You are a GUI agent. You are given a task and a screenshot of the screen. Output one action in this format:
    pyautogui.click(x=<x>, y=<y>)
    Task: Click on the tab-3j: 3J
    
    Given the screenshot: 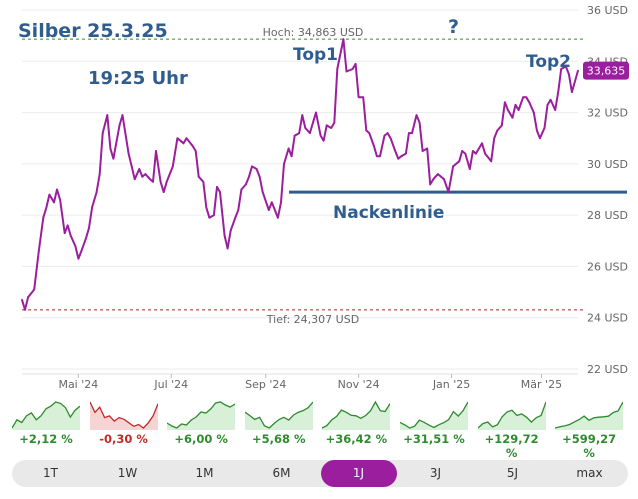 What is the action you would take?
    pyautogui.click(x=435, y=473)
    